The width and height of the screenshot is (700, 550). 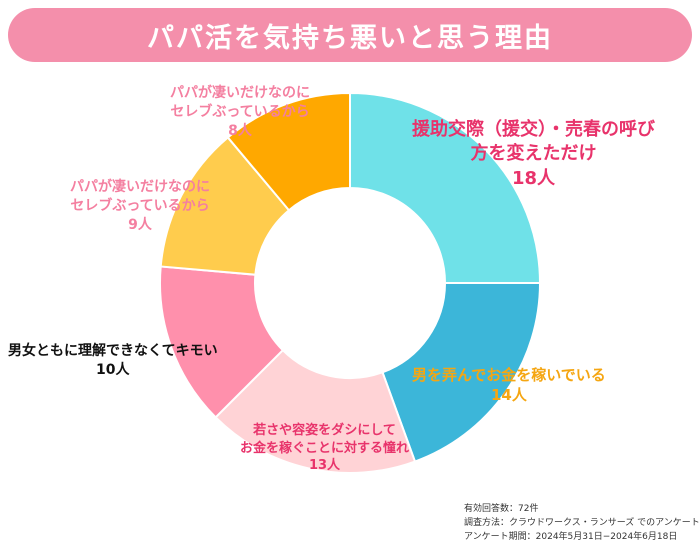 What do you see at coordinates (240, 130) in the screenshot?
I see `slice-value: 8人` at bounding box center [240, 130].